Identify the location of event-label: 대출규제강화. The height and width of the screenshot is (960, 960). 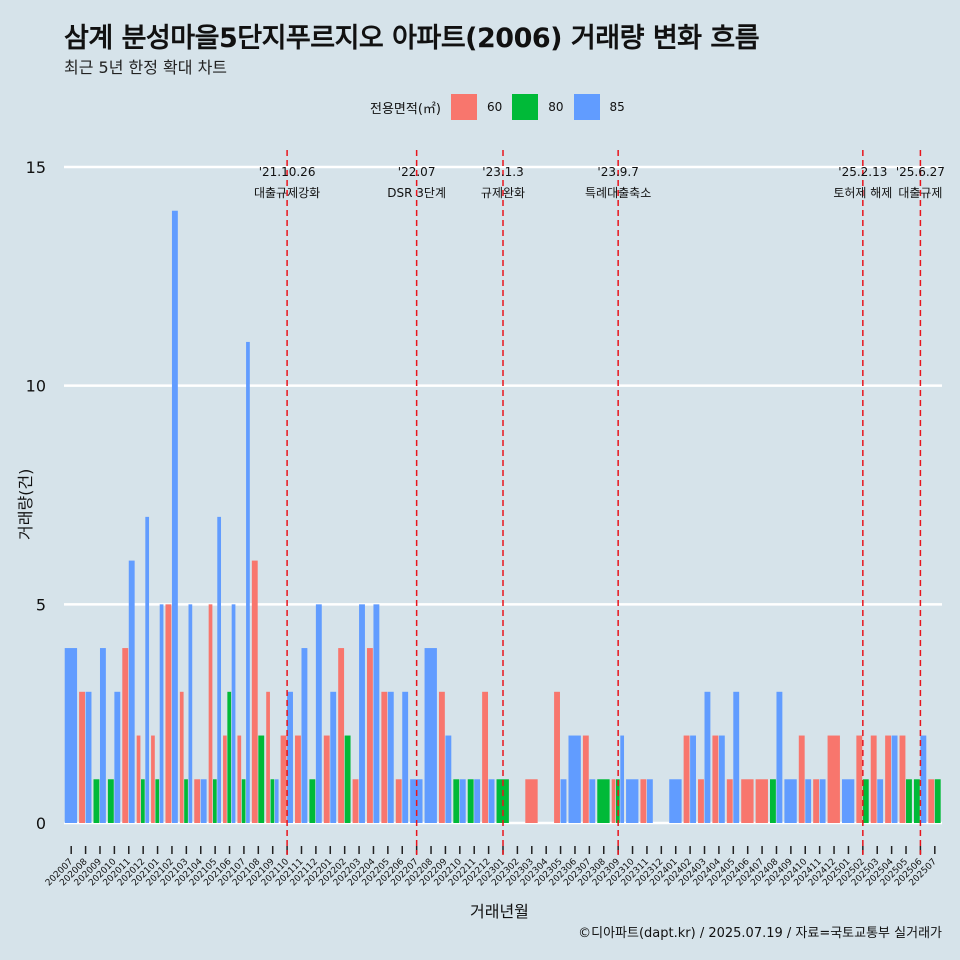
(287, 193).